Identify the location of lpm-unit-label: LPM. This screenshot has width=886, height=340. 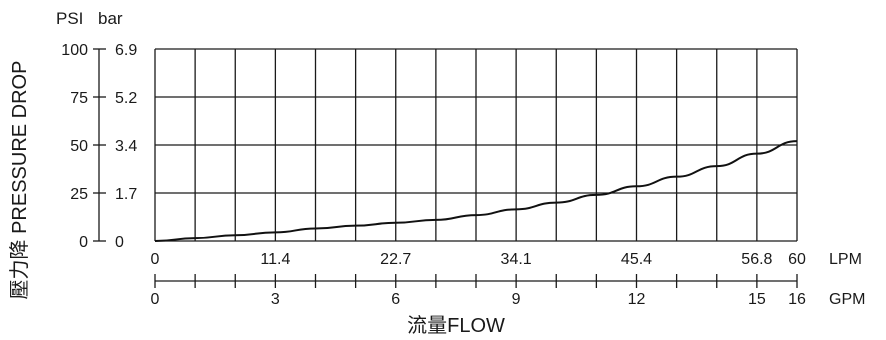
(845, 259).